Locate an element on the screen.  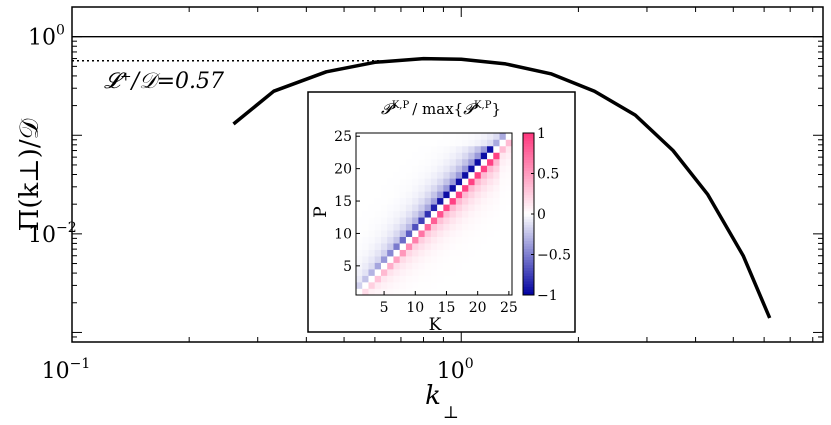
x-tick-label: 10−1 is located at coordinates (66, 370).